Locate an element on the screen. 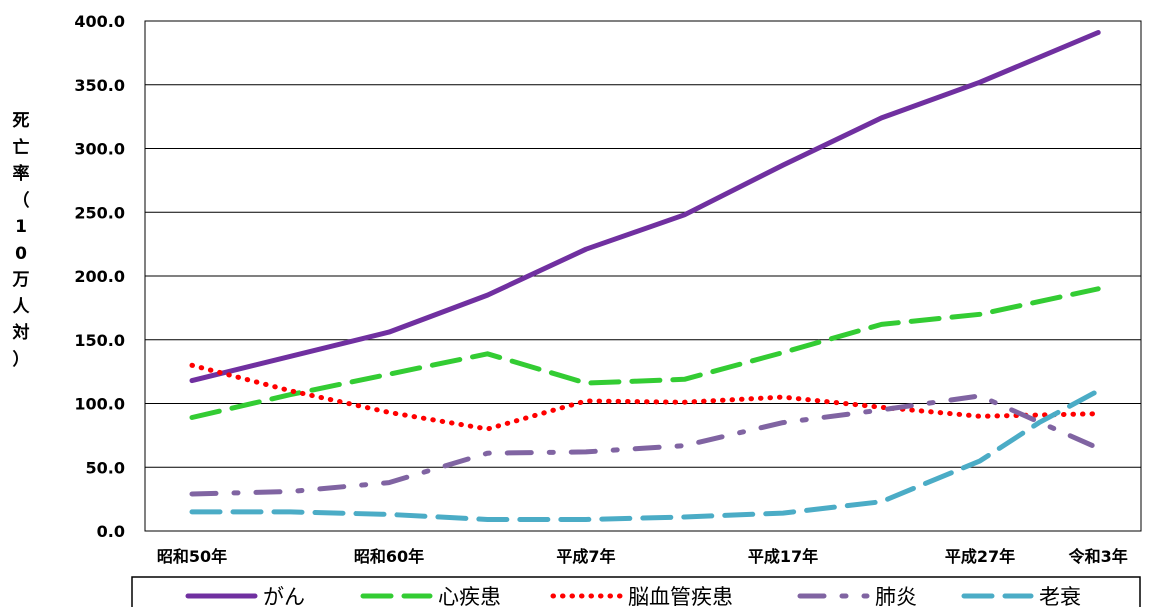 The height and width of the screenshot is (611, 1161). x-tick-label: 平成7年 is located at coordinates (585, 556).